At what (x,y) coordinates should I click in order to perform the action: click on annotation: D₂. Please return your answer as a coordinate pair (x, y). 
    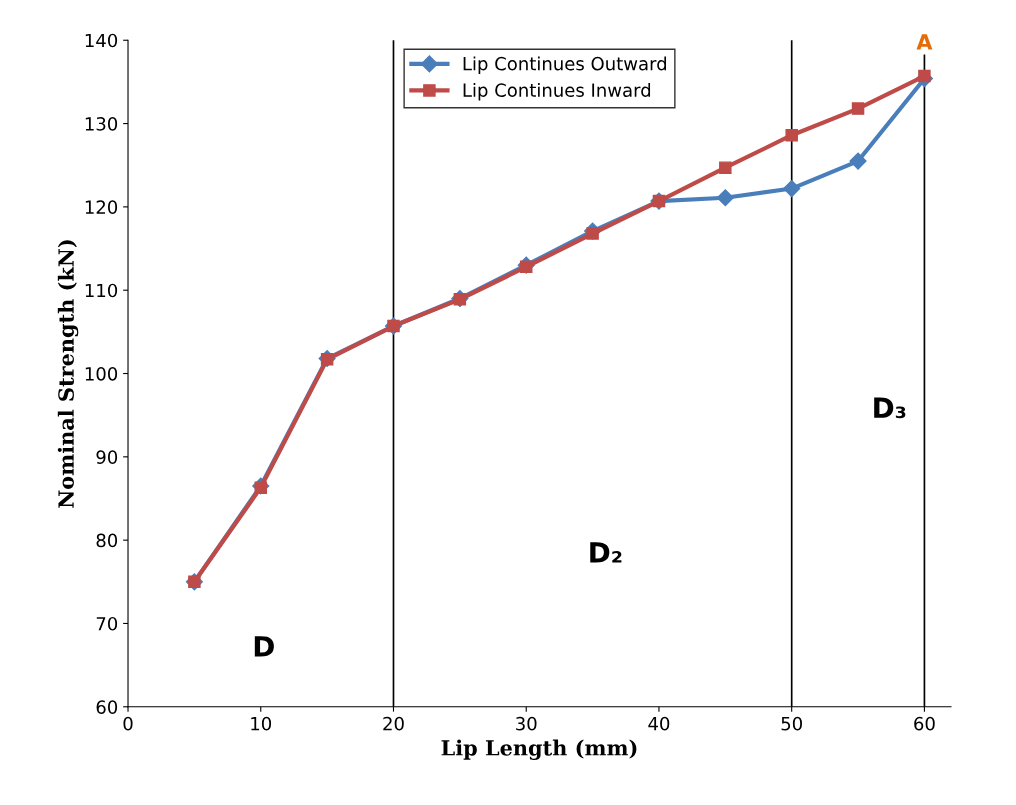
    Looking at the image, I should click on (606, 552).